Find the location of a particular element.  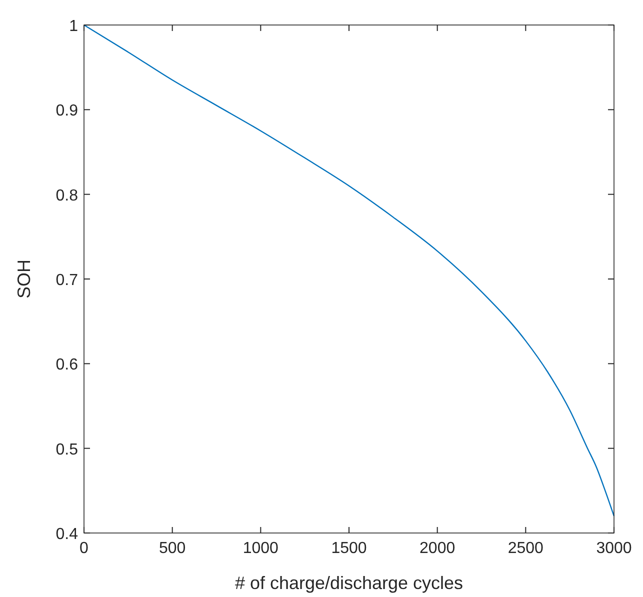

x-tick-label: 1500 is located at coordinates (349, 548).